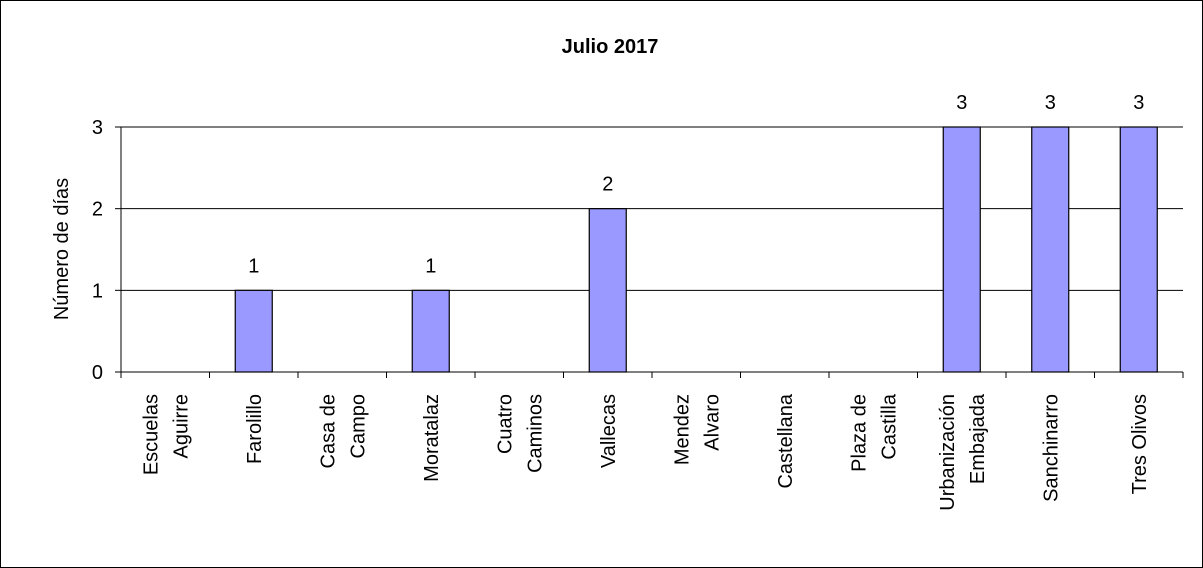 The height and width of the screenshot is (568, 1203). Describe the element at coordinates (712, 422) in the screenshot. I see `x-category-label: Alvaro` at that location.